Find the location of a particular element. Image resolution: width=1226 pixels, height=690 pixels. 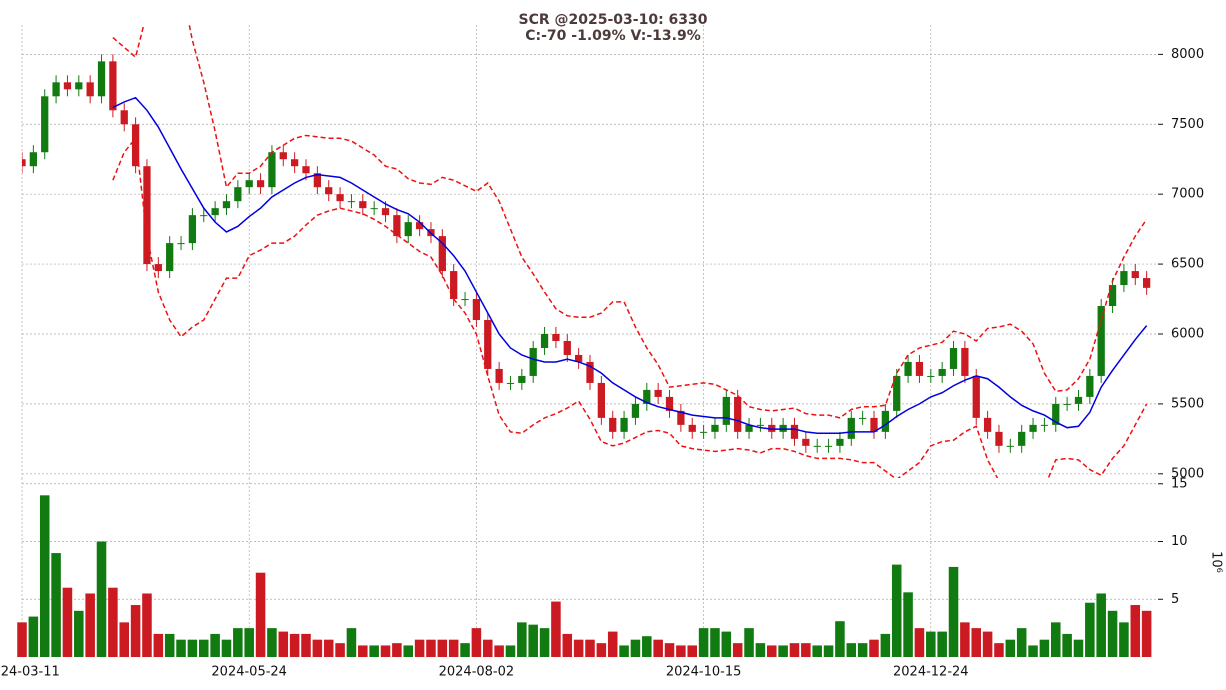

y-tick-label: 10 is located at coordinates (1179, 541).